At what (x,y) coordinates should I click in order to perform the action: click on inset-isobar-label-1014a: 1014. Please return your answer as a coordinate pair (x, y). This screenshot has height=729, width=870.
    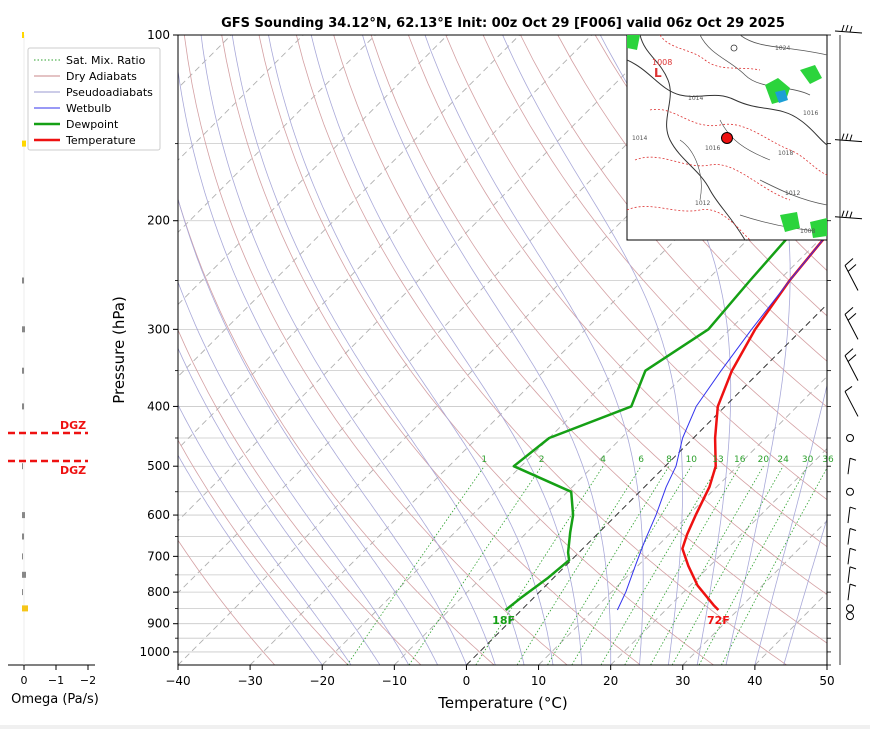
    Looking at the image, I should click on (695, 98).